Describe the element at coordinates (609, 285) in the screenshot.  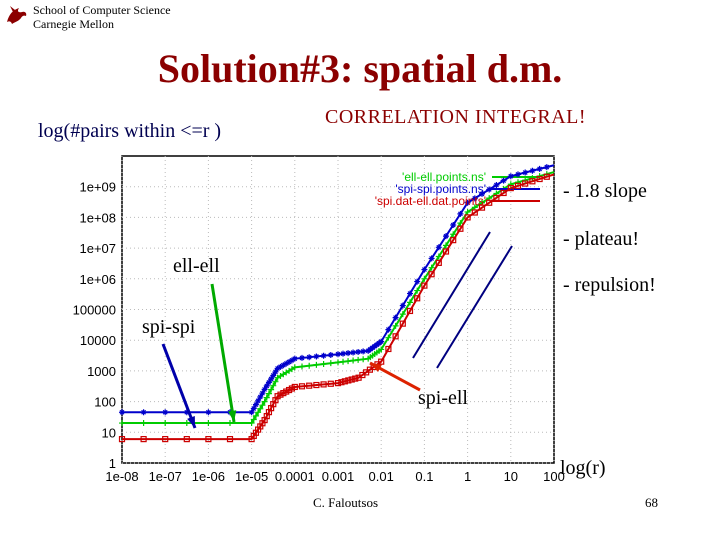
I see `note-repulsion: - repulsion!` at that location.